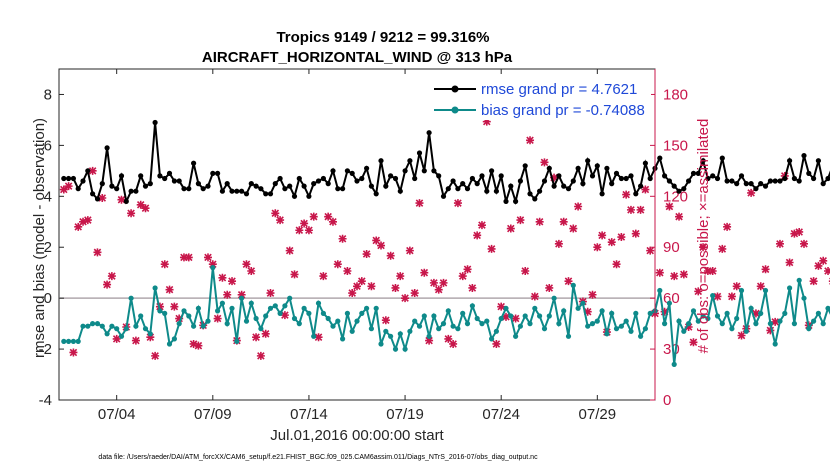 This screenshot has height=470, width=830. Describe the element at coordinates (540, 98) in the screenshot. I see `legend-box` at that location.